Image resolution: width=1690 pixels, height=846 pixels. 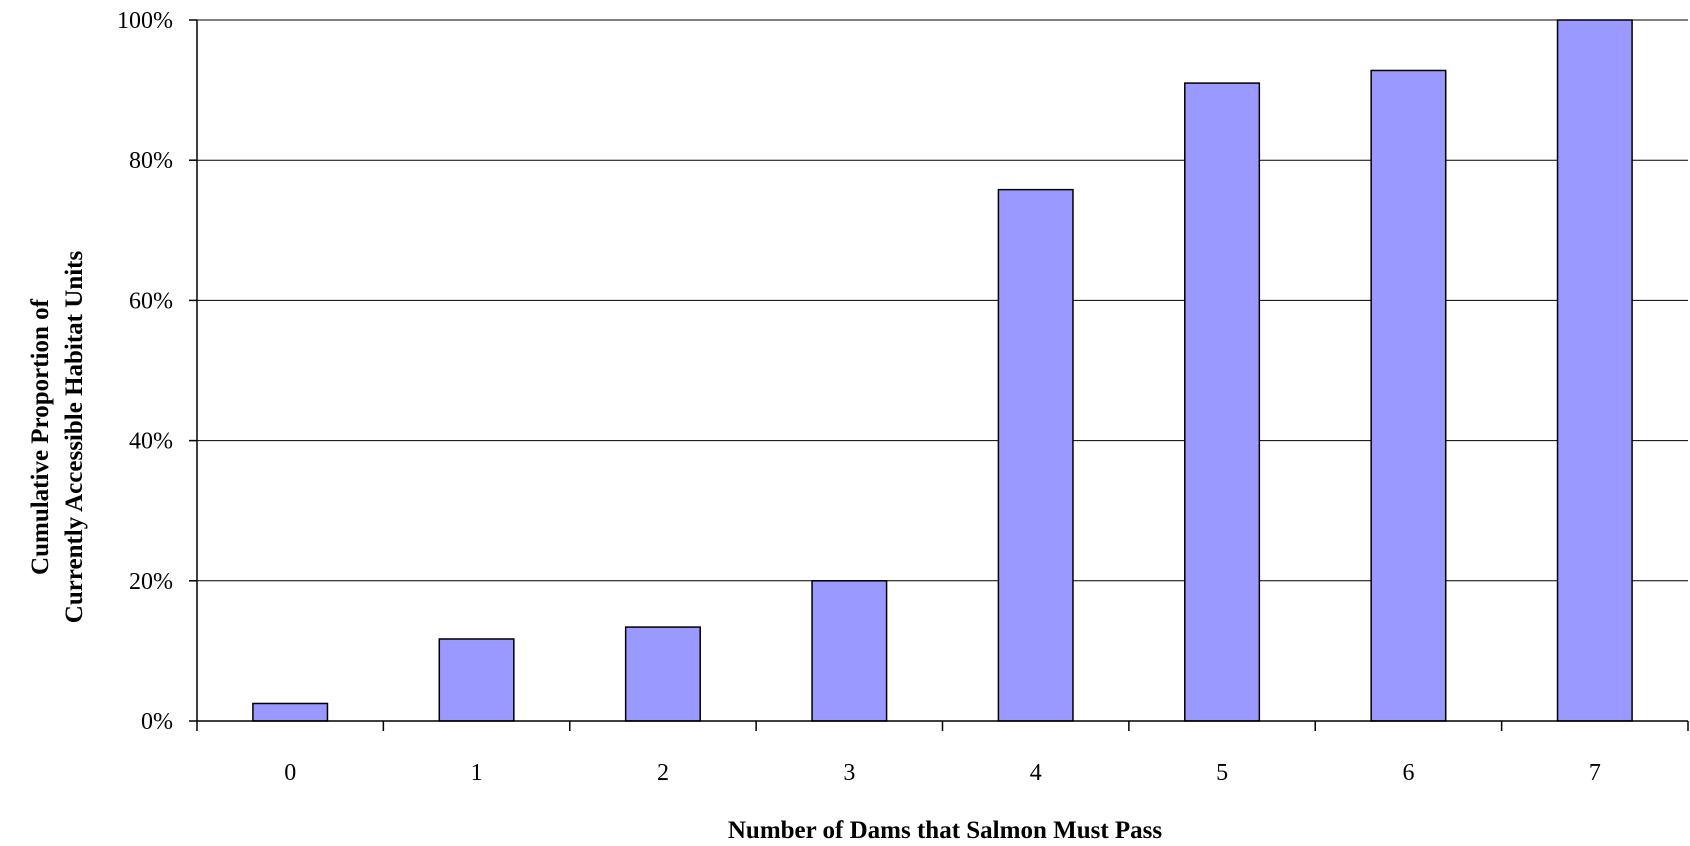 What do you see at coordinates (1595, 773) in the screenshot?
I see `x-tick-label: 7` at bounding box center [1595, 773].